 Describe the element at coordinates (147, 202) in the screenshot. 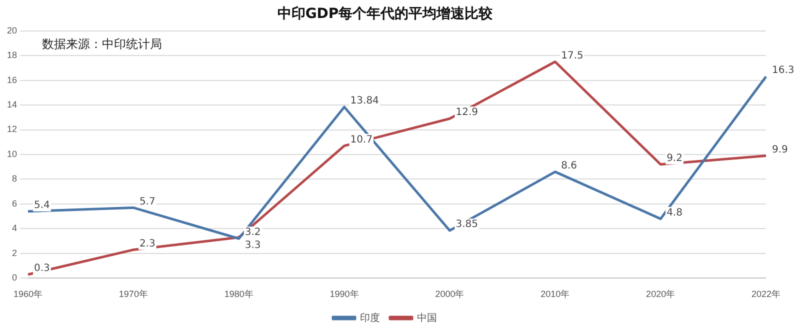

I see `data-label: 5.7` at that location.